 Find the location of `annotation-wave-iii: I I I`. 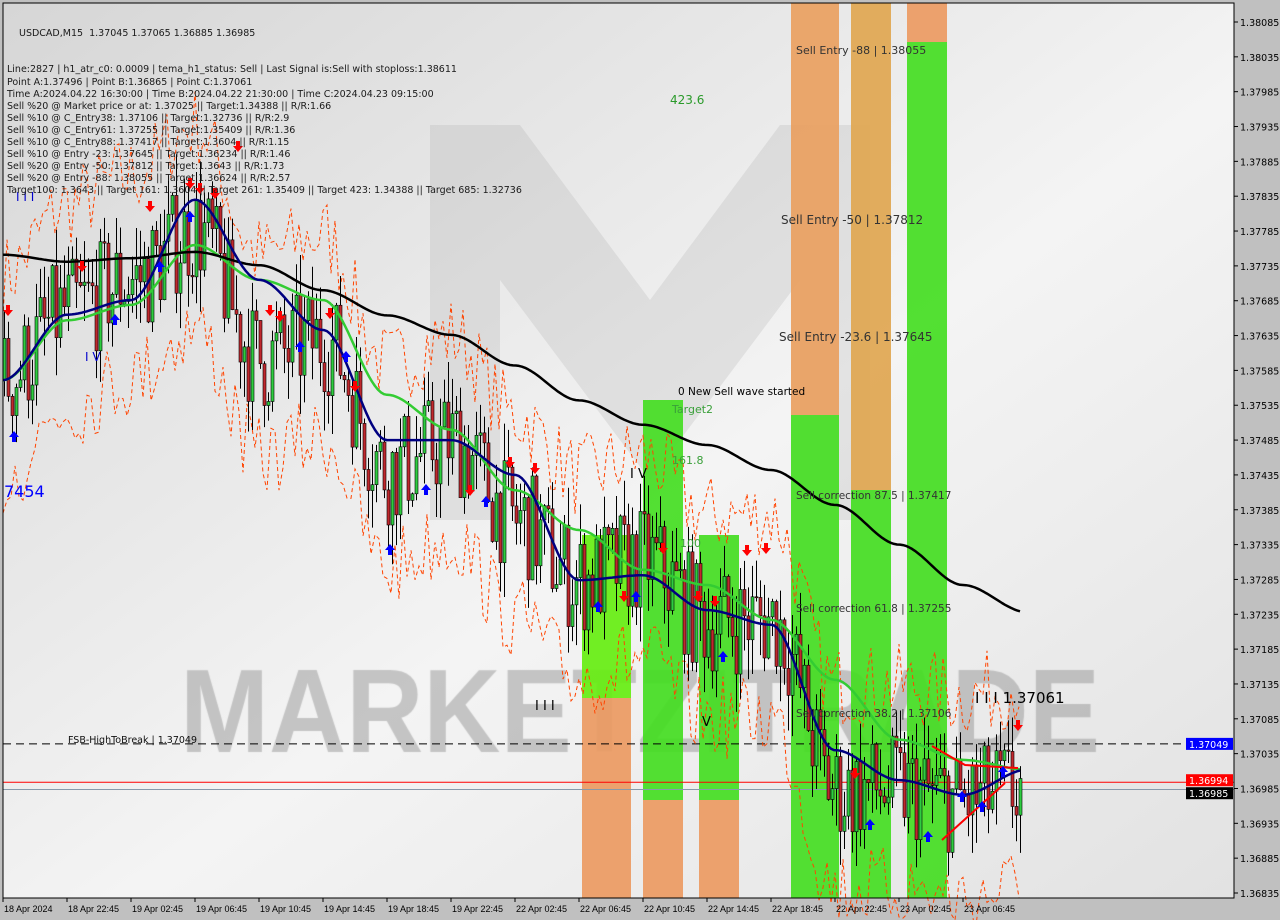

annotation-wave-iii: I I I is located at coordinates (545, 706).